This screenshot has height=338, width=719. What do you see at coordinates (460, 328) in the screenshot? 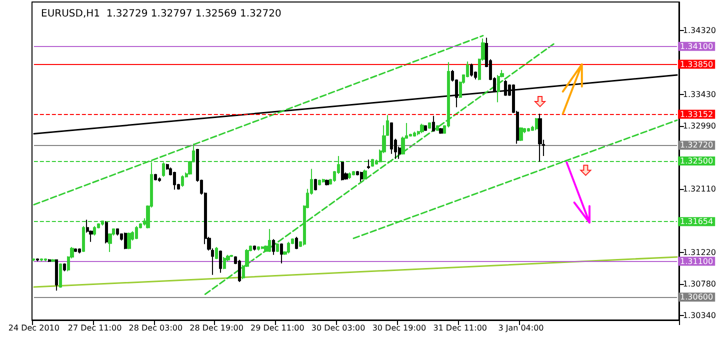
I see `x-tick-label: 31 Dec 11:00` at bounding box center [460, 328].